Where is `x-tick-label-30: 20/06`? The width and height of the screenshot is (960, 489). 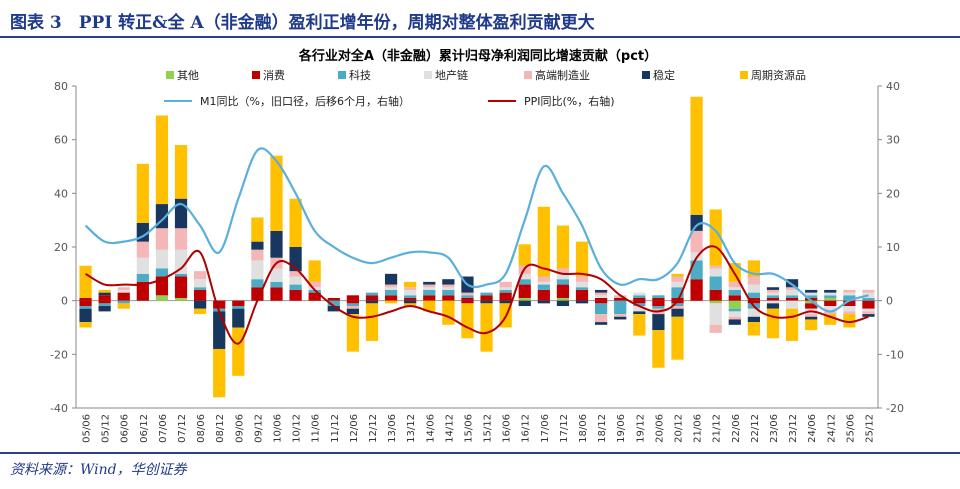
x-tick-label-30: 20/06 is located at coordinates (659, 428).